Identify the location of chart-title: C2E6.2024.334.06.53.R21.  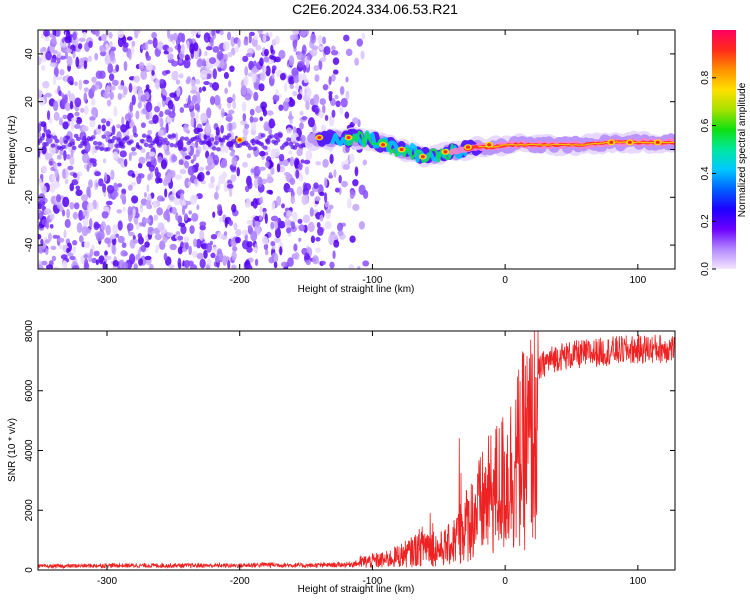
(375, 9).